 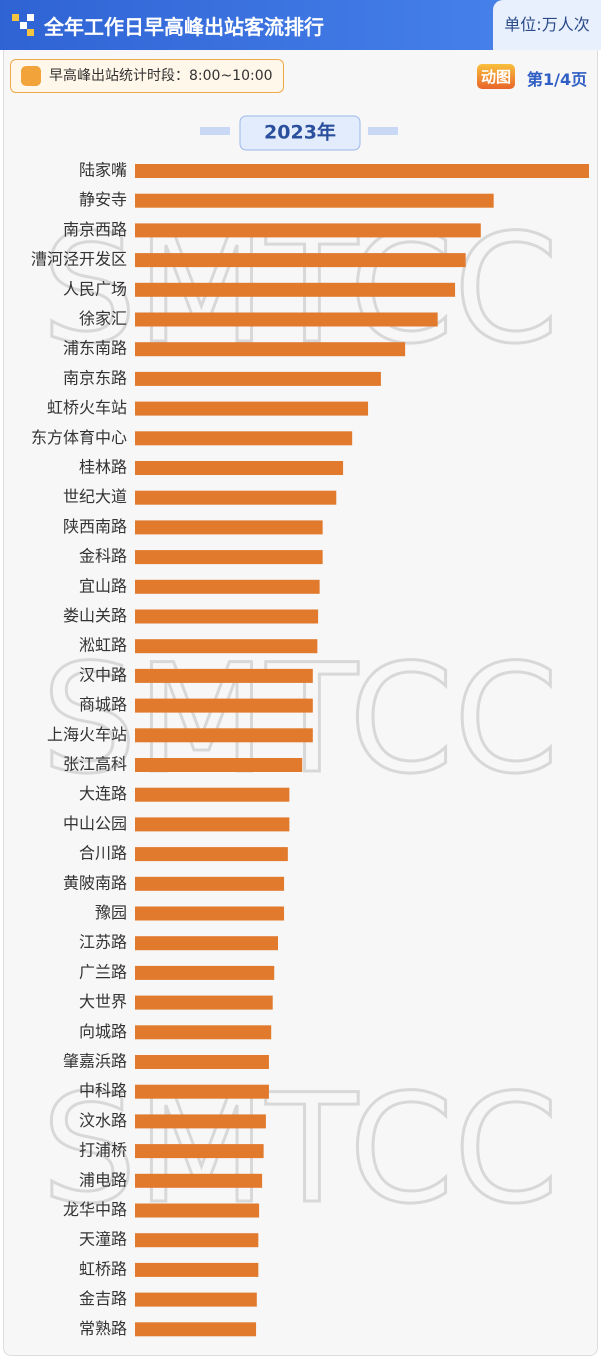 I want to click on category-label: 漕河泾开发区, so click(x=79, y=259).